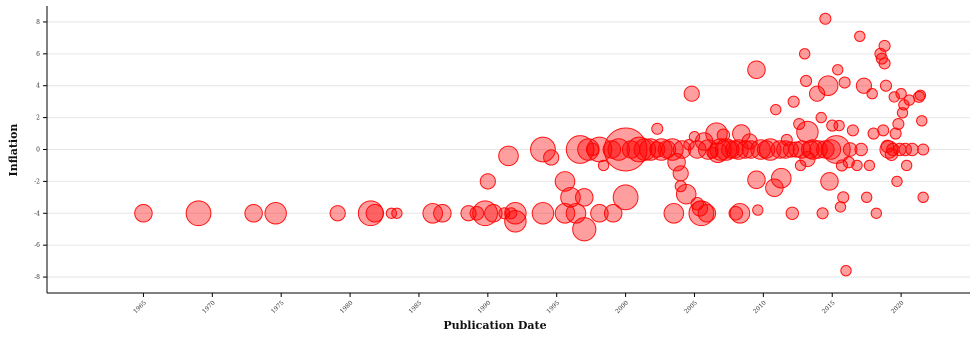 The image size is (977, 337). I want to click on y-tick-label: 4, so click(38, 86).